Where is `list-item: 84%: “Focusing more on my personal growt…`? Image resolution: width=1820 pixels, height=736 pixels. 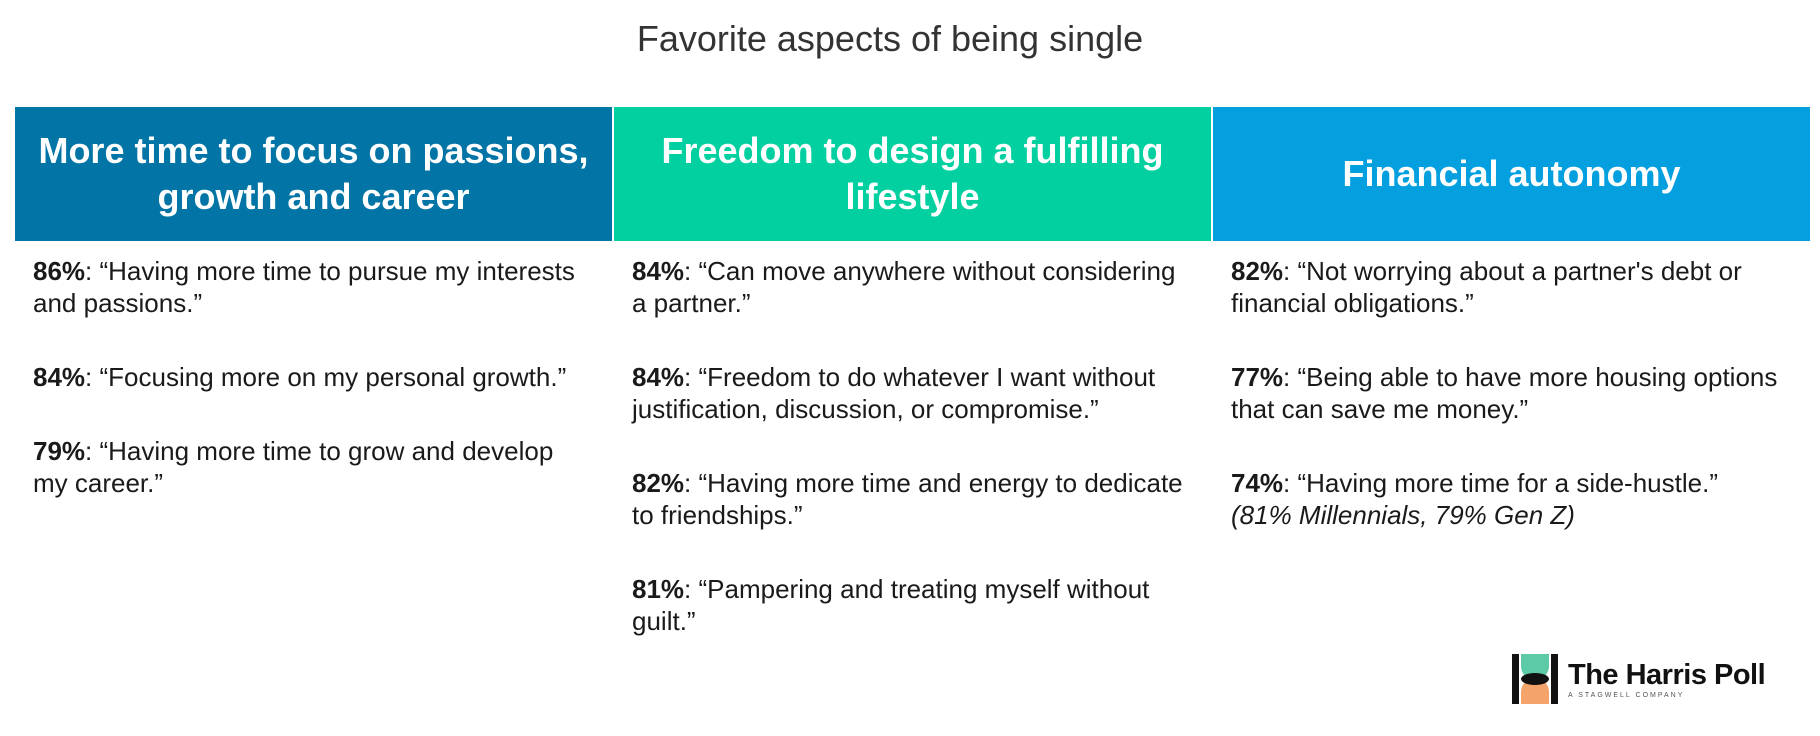 list-item: 84%: “Focusing more on my personal growt… is located at coordinates (313, 377).